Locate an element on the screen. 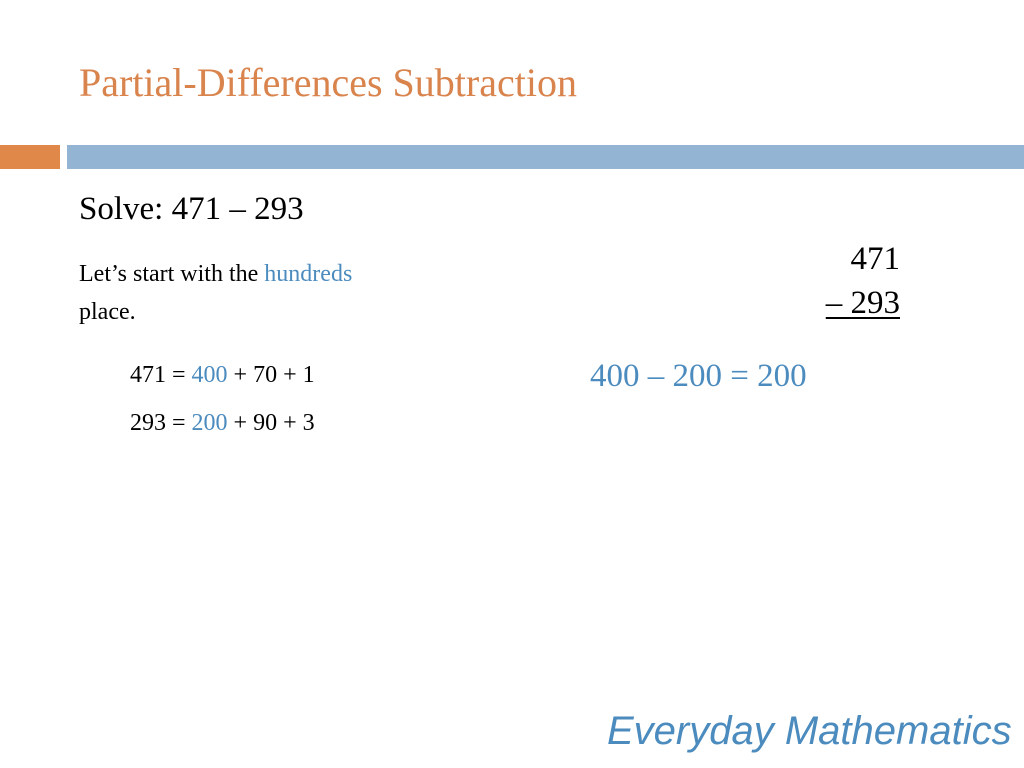 This screenshot has height=768, width=1024. decomposition-hundreds-value: 200 is located at coordinates (209, 423).